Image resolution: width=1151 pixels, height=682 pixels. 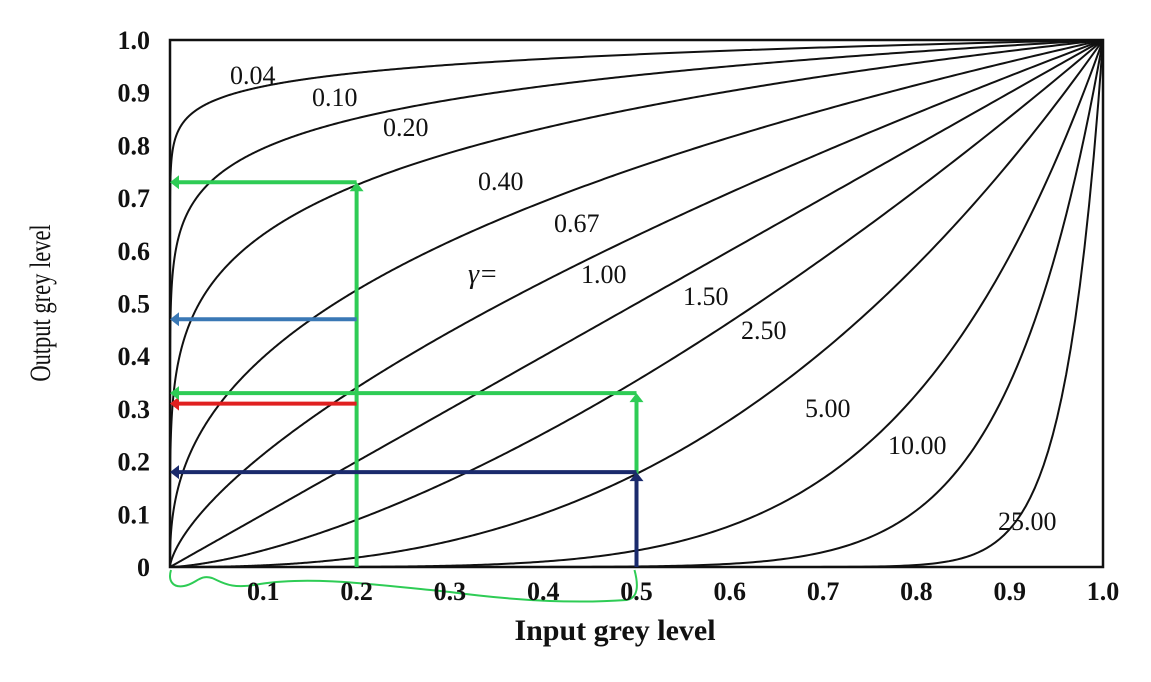 I want to click on curve-label-1.00: 1.00, so click(x=604, y=274).